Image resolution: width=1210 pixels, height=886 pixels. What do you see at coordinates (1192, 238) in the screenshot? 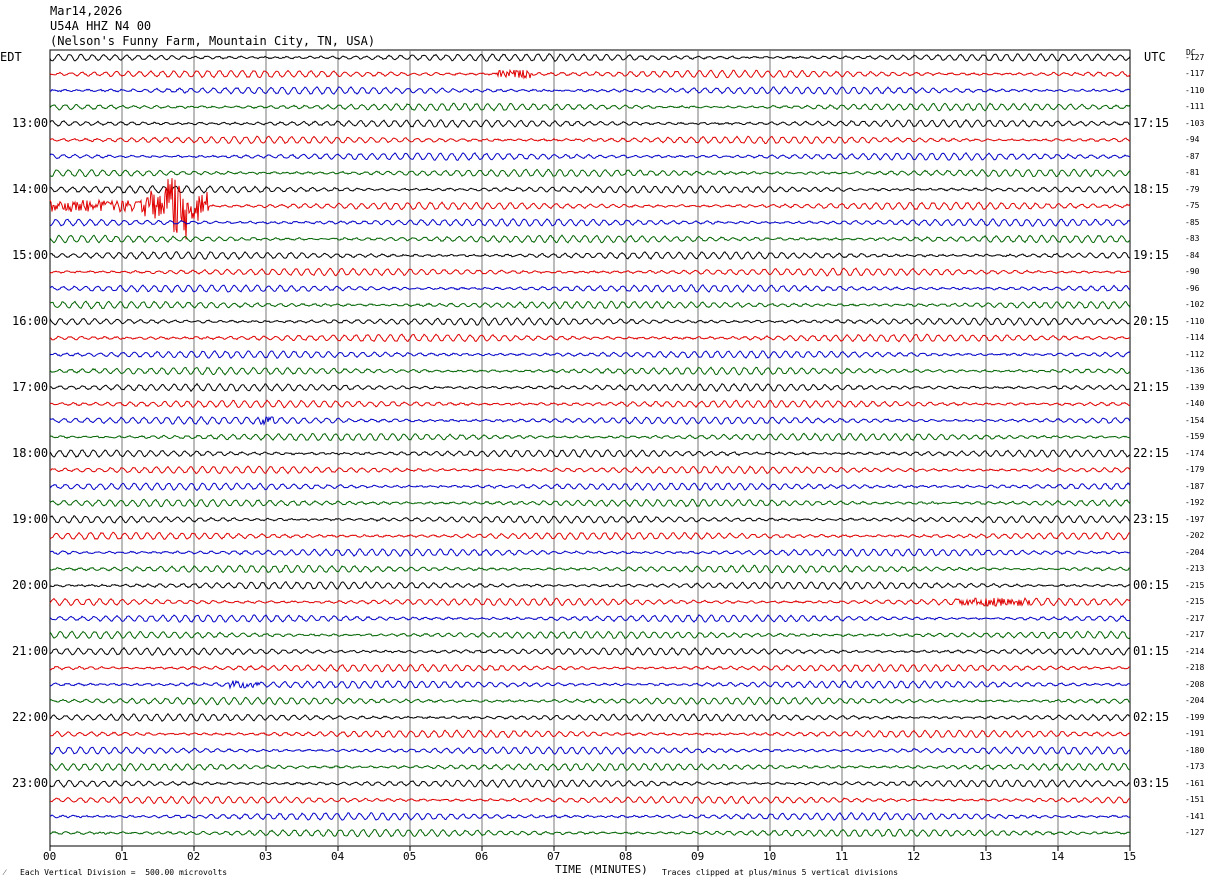
I see `dc-offset-label: -83` at bounding box center [1192, 238].